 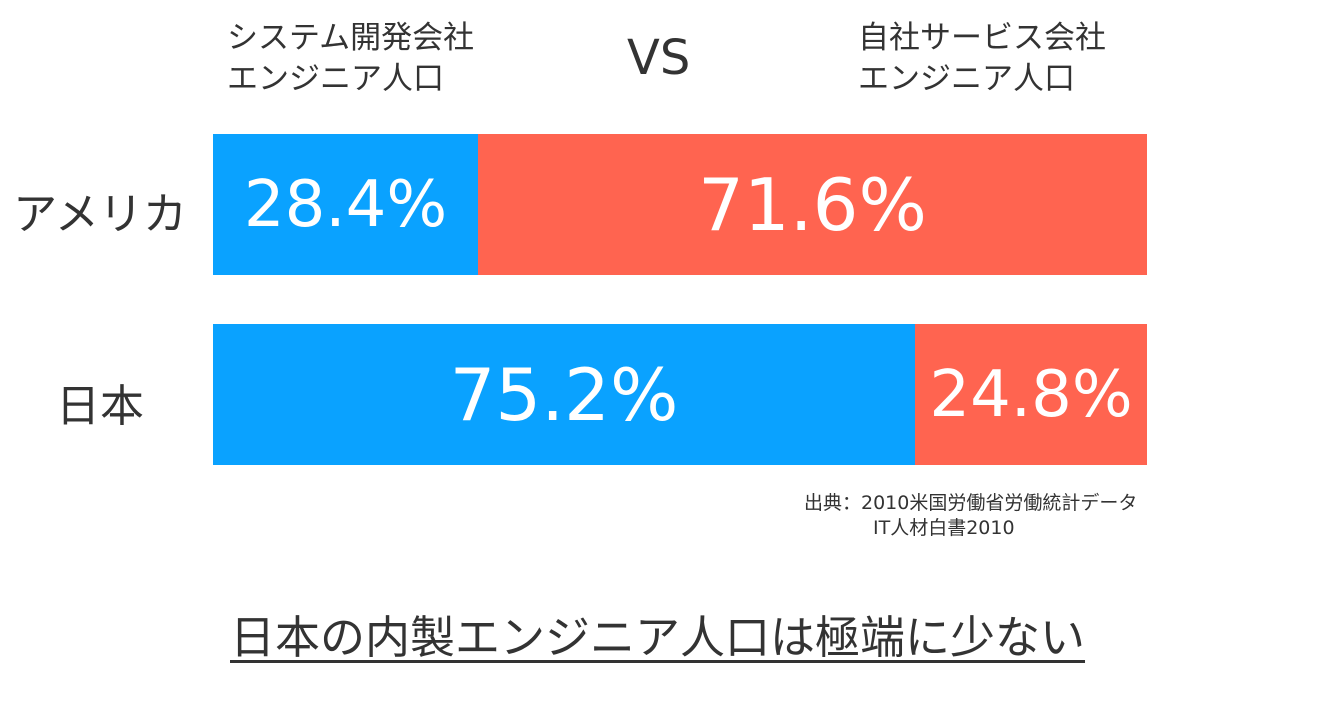 I want to click on bar-segment-japan-in-house-service: 24.8%, so click(x=1031, y=394).